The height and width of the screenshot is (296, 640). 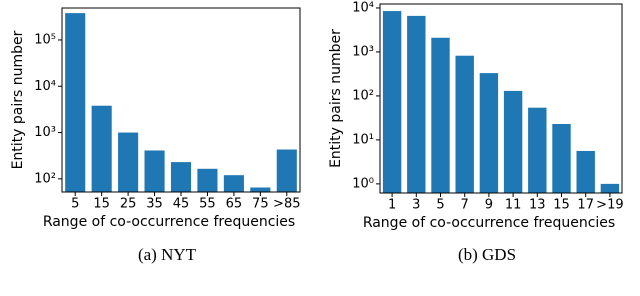 What do you see at coordinates (260, 204) in the screenshot?
I see `x-tick-label: 75` at bounding box center [260, 204].